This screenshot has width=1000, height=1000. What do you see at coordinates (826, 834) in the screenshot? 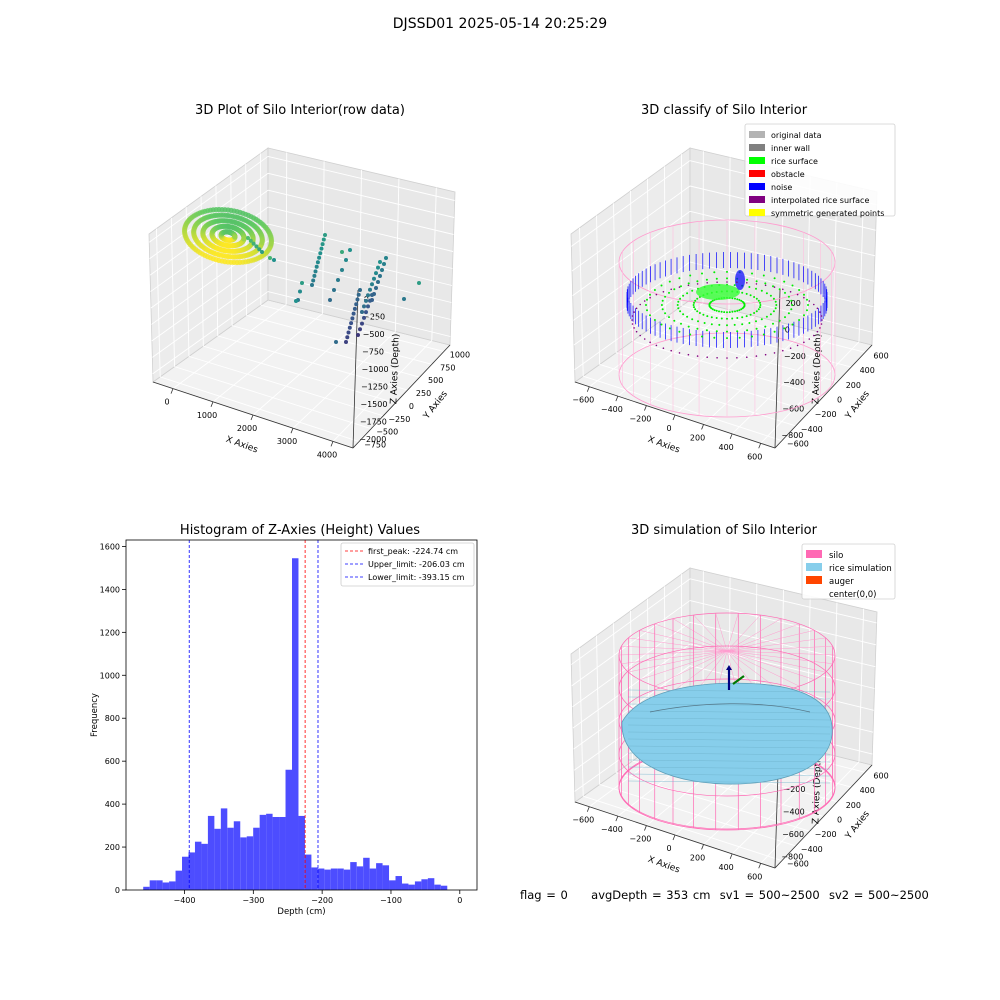
I see `plot4-ytick-label: −200` at bounding box center [826, 834].